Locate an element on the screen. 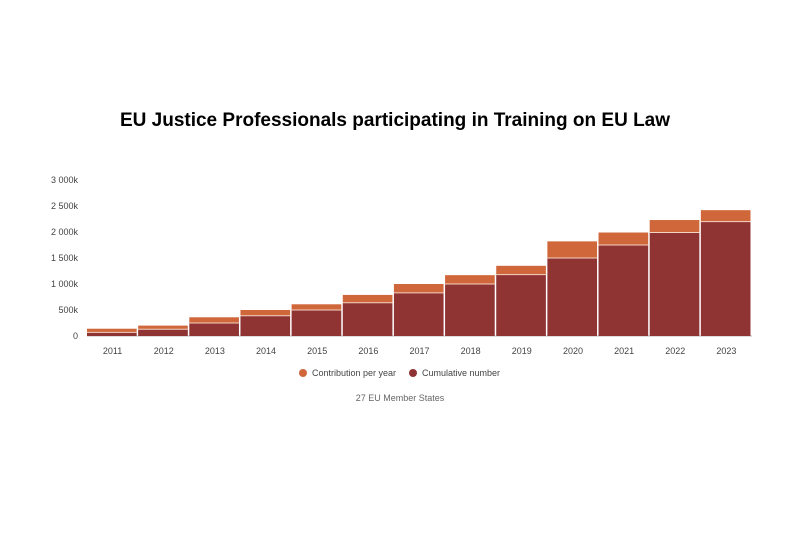 This screenshot has width=790, height=558. bar-cumulative-2017 is located at coordinates (418, 314).